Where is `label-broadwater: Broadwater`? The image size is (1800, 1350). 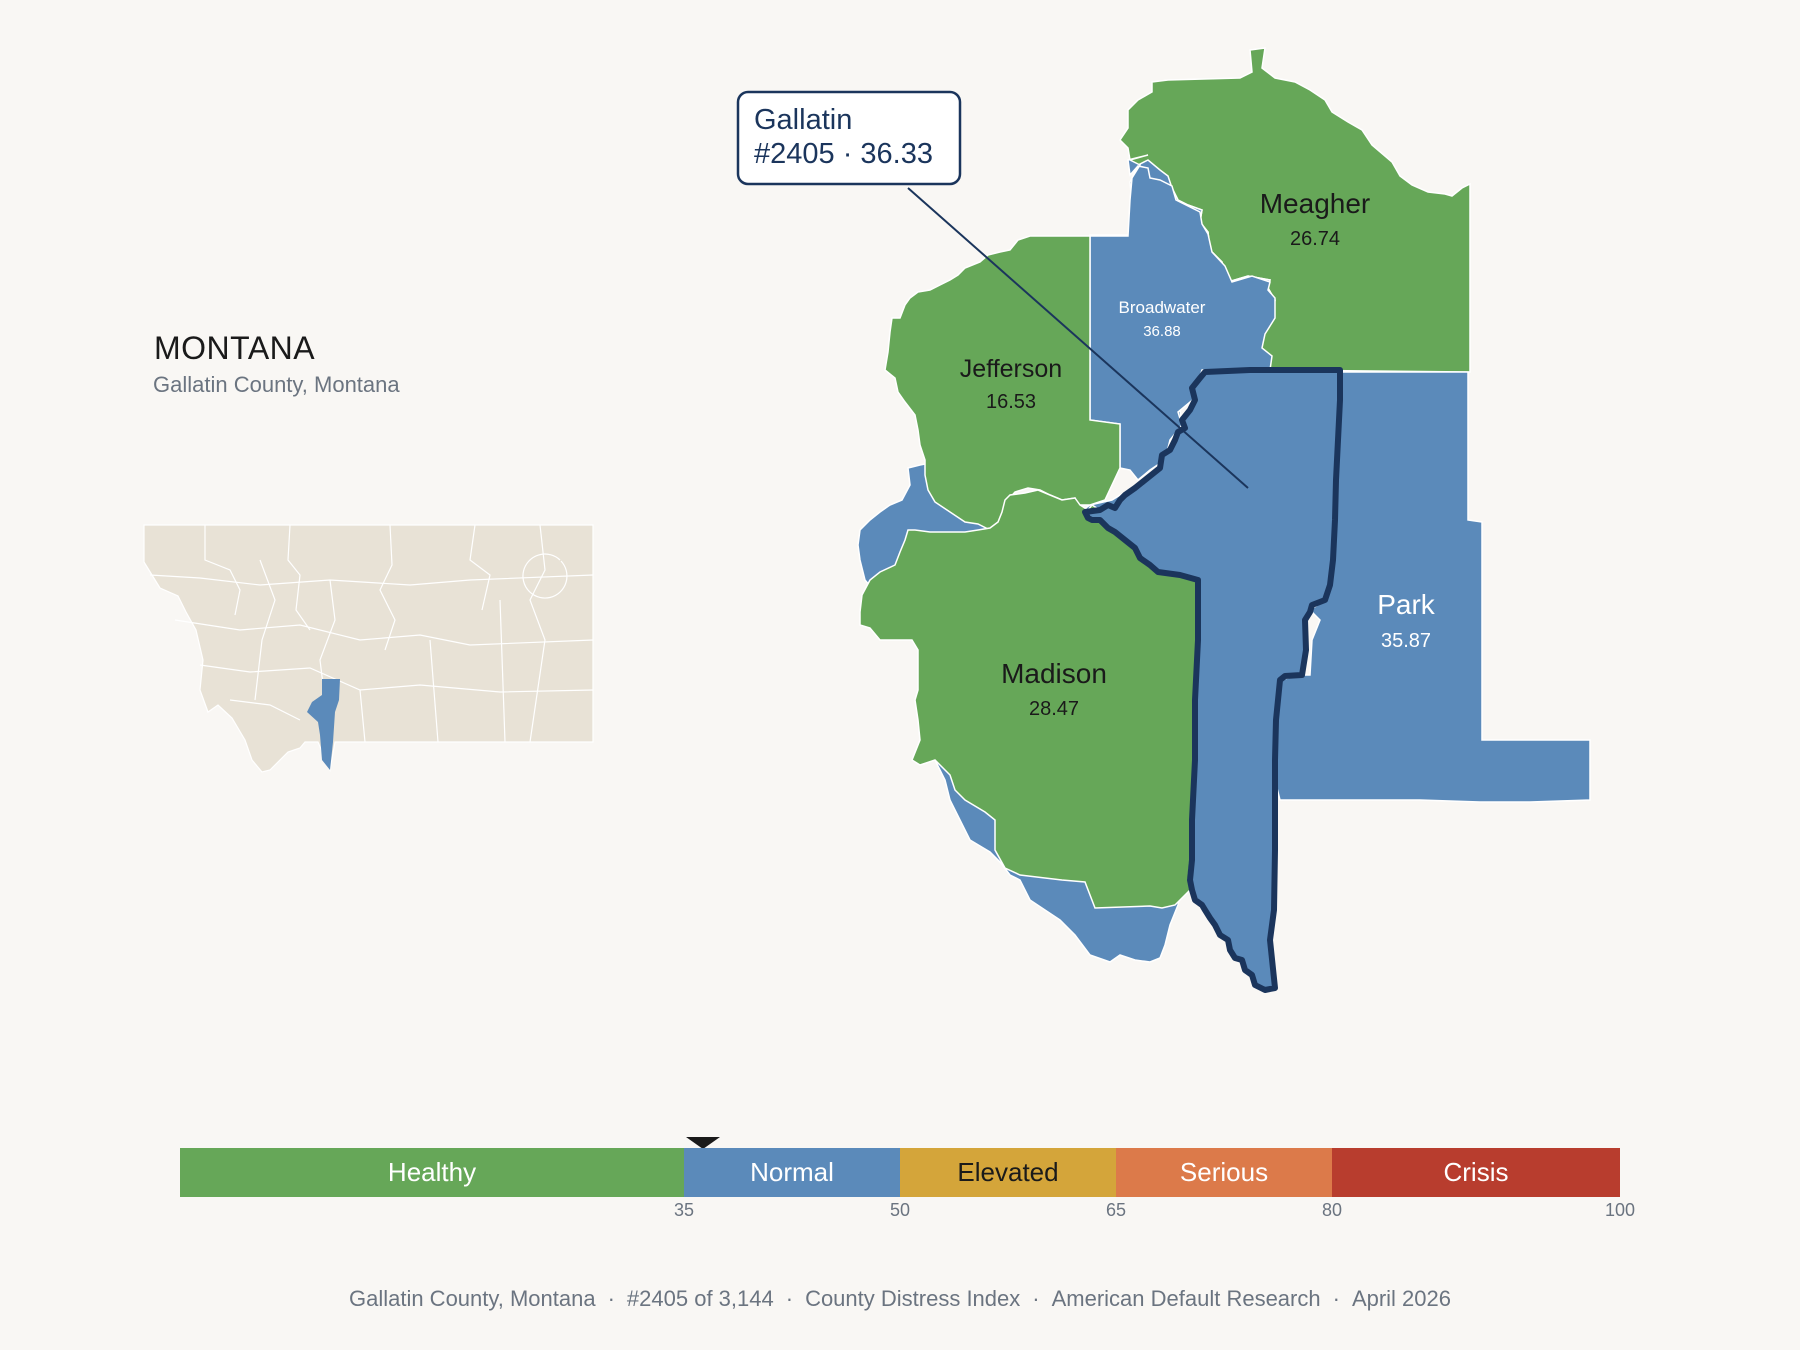
label-broadwater: Broadwater is located at coordinates (1162, 307).